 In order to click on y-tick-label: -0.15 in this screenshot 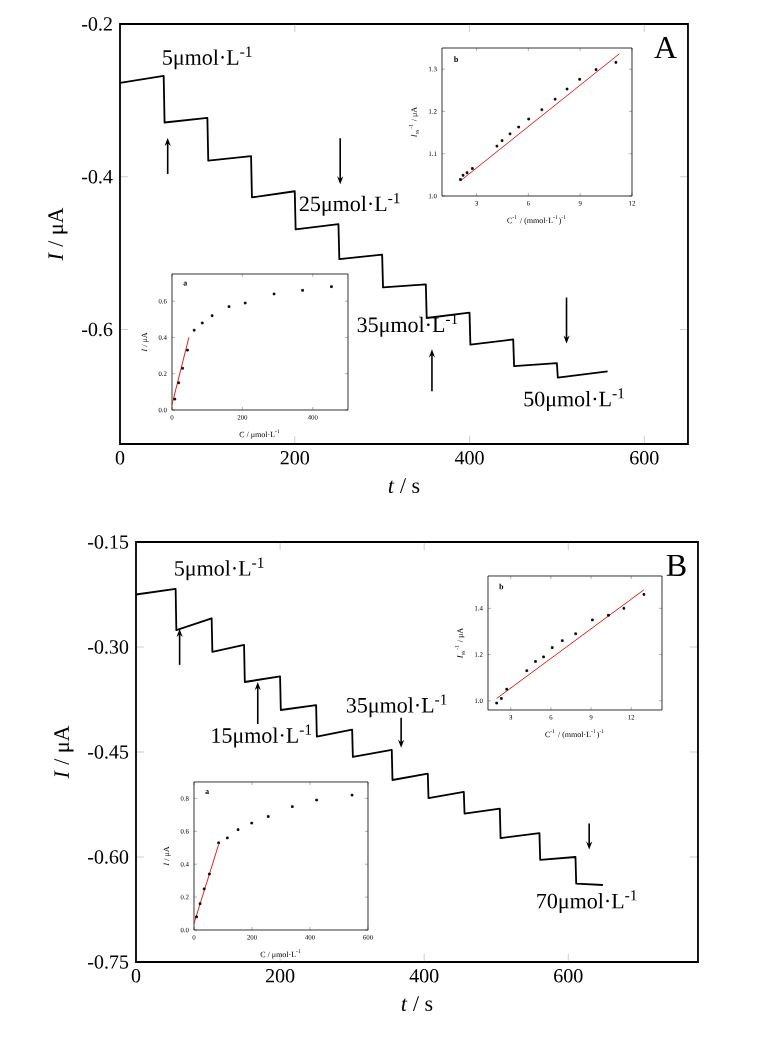, I will do `click(108, 542)`.